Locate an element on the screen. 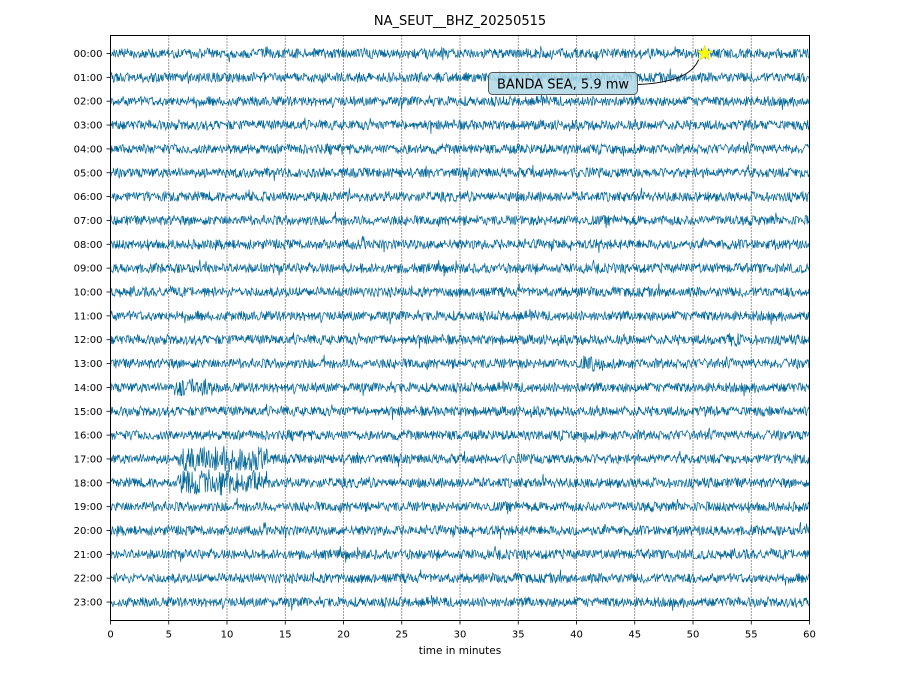 The height and width of the screenshot is (690, 919). y-tick-label: 17:00 is located at coordinates (88, 459).